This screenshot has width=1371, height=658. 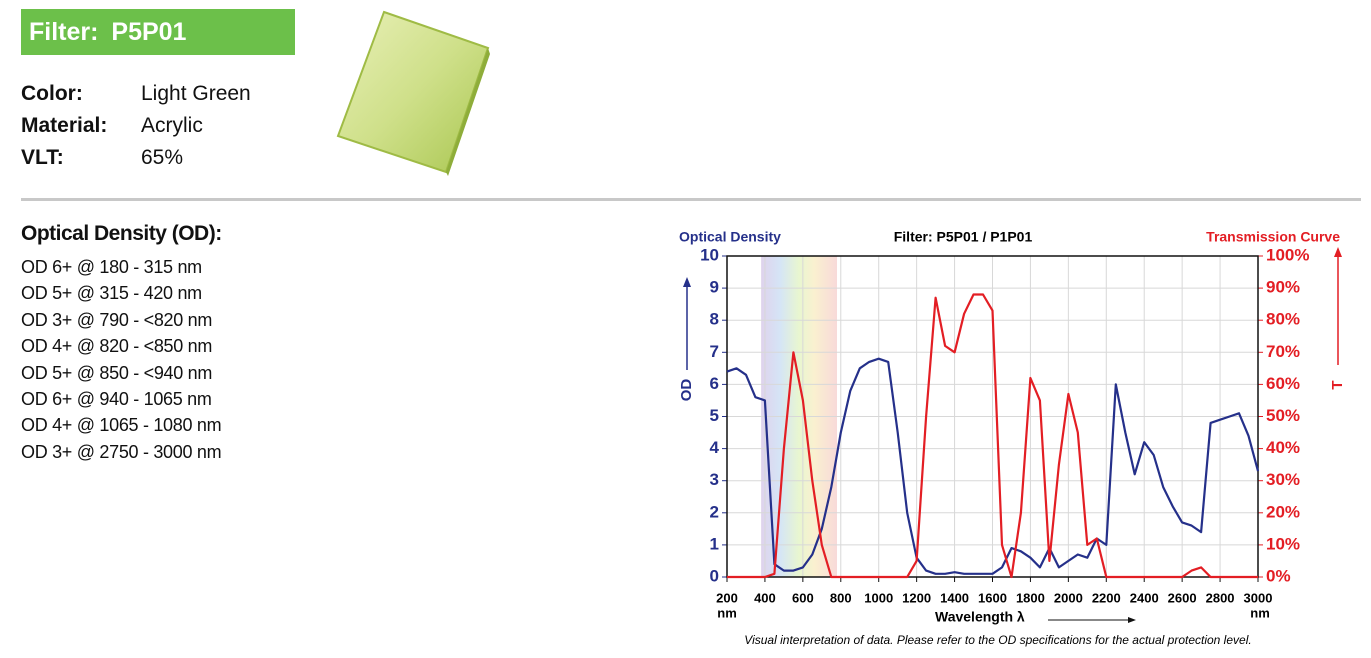 What do you see at coordinates (1220, 597) in the screenshot?
I see `x-tick-label: 2800` at bounding box center [1220, 597].